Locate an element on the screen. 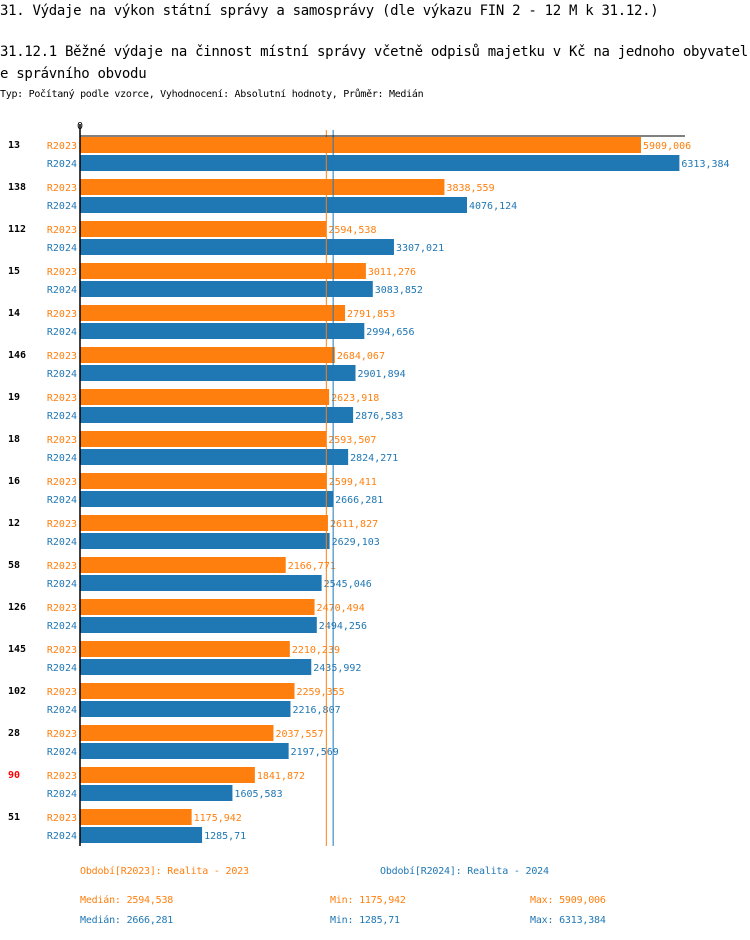 The image size is (750, 940). category-label: 51 is located at coordinates (14, 817).